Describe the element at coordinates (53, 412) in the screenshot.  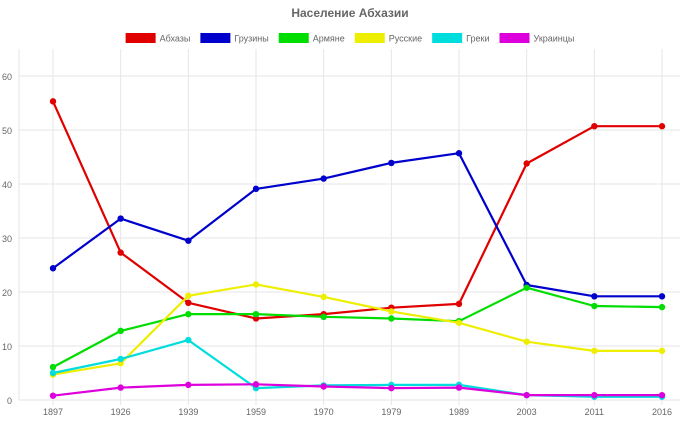
I see `x-tick-label: 1897` at that location.